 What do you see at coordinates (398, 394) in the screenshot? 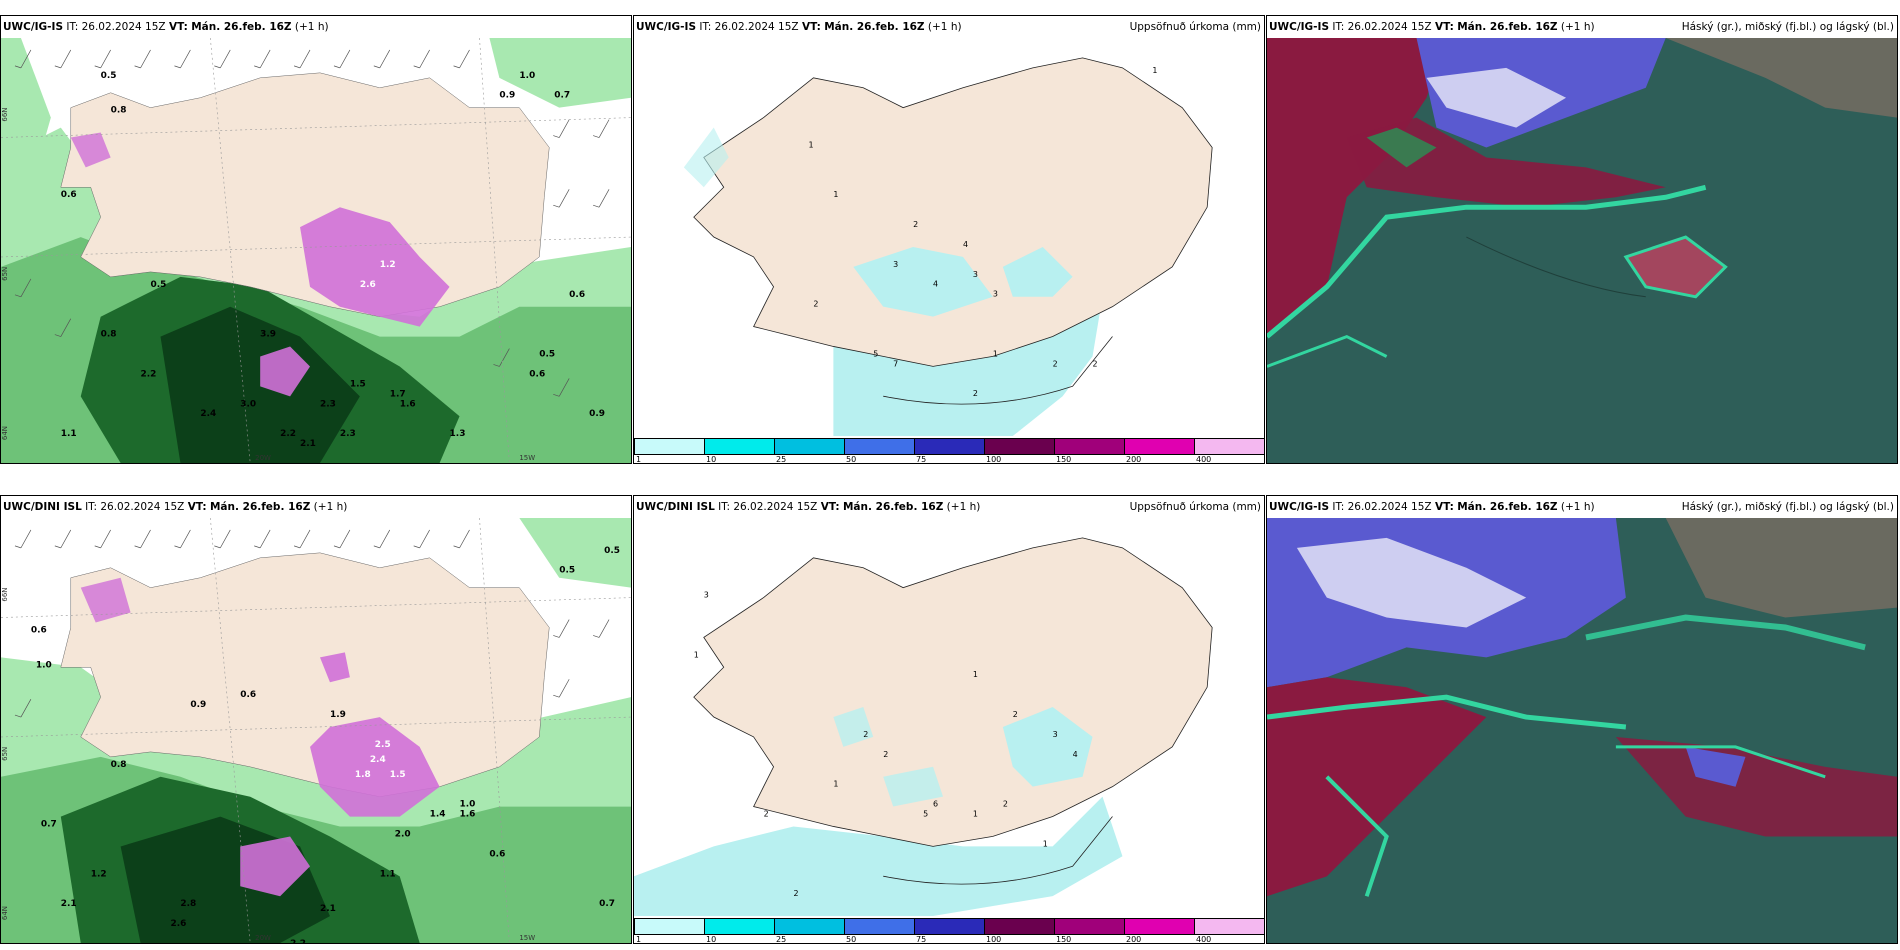
I see `svg-text: 1.7` at bounding box center [398, 394].